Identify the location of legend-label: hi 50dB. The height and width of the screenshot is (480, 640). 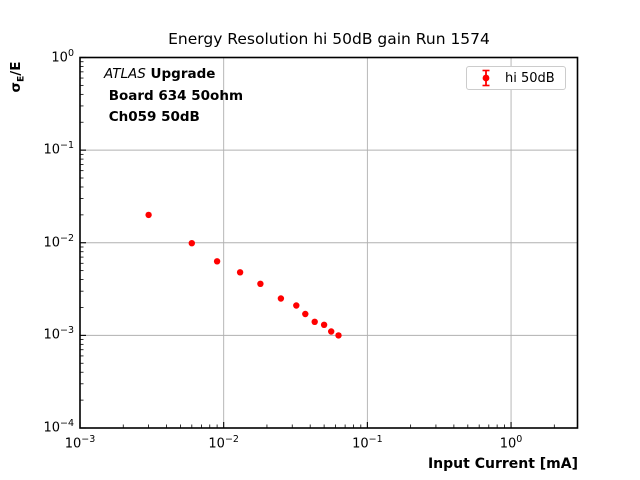
(530, 78).